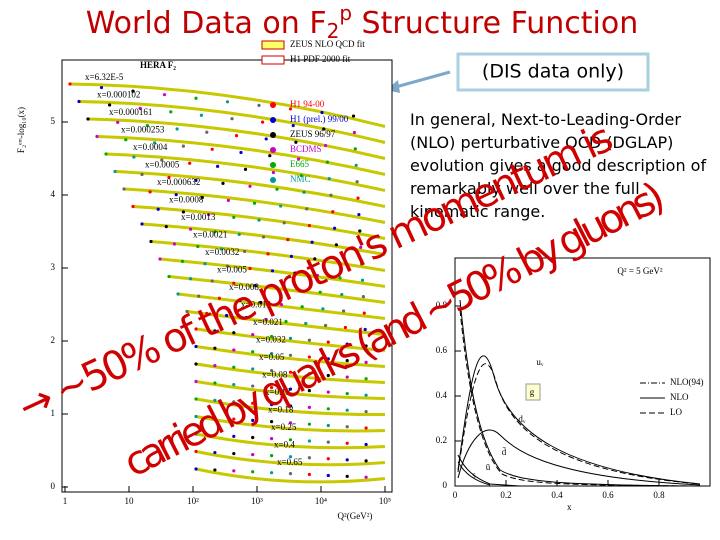 The width and height of the screenshot is (720, 540). What do you see at coordinates (150, 147) in the screenshot?
I see `x-bin-label: x=0.0004` at bounding box center [150, 147].